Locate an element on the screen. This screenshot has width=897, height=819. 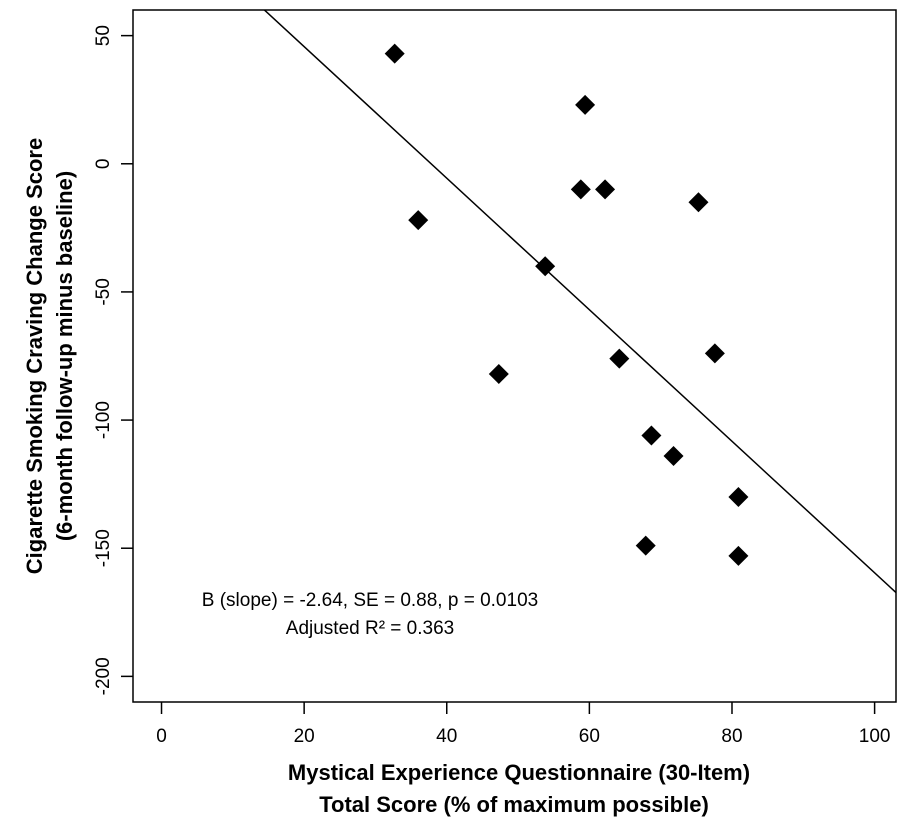
x-tick-label: 20 is located at coordinates (304, 736).